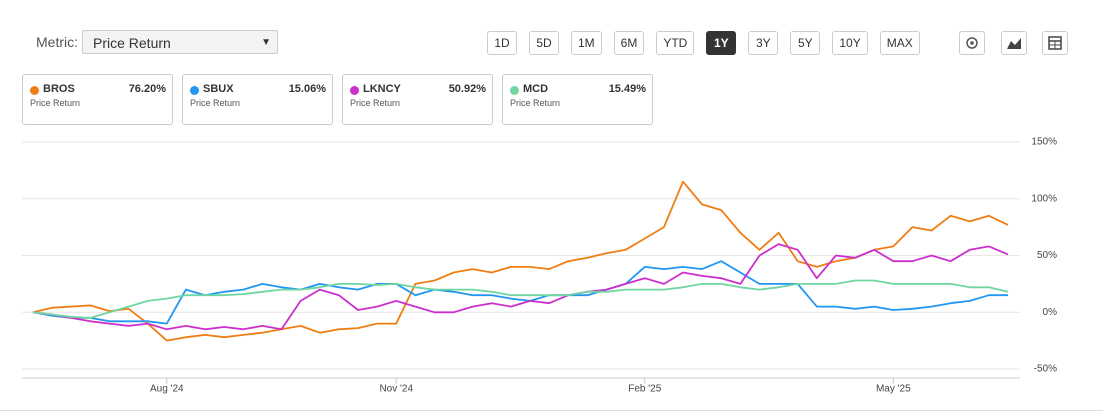  What do you see at coordinates (805, 43) in the screenshot?
I see `range-button: 5Y` at bounding box center [805, 43].